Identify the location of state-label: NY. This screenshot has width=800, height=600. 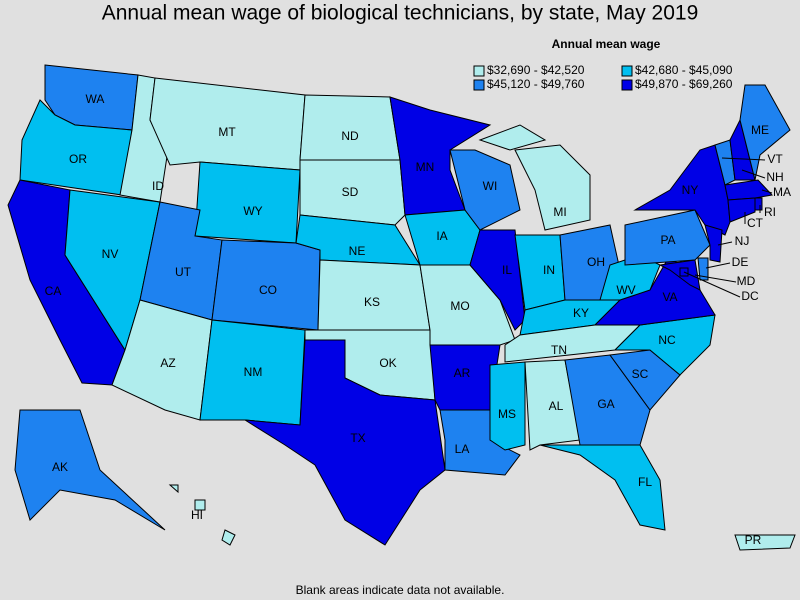
(690, 190).